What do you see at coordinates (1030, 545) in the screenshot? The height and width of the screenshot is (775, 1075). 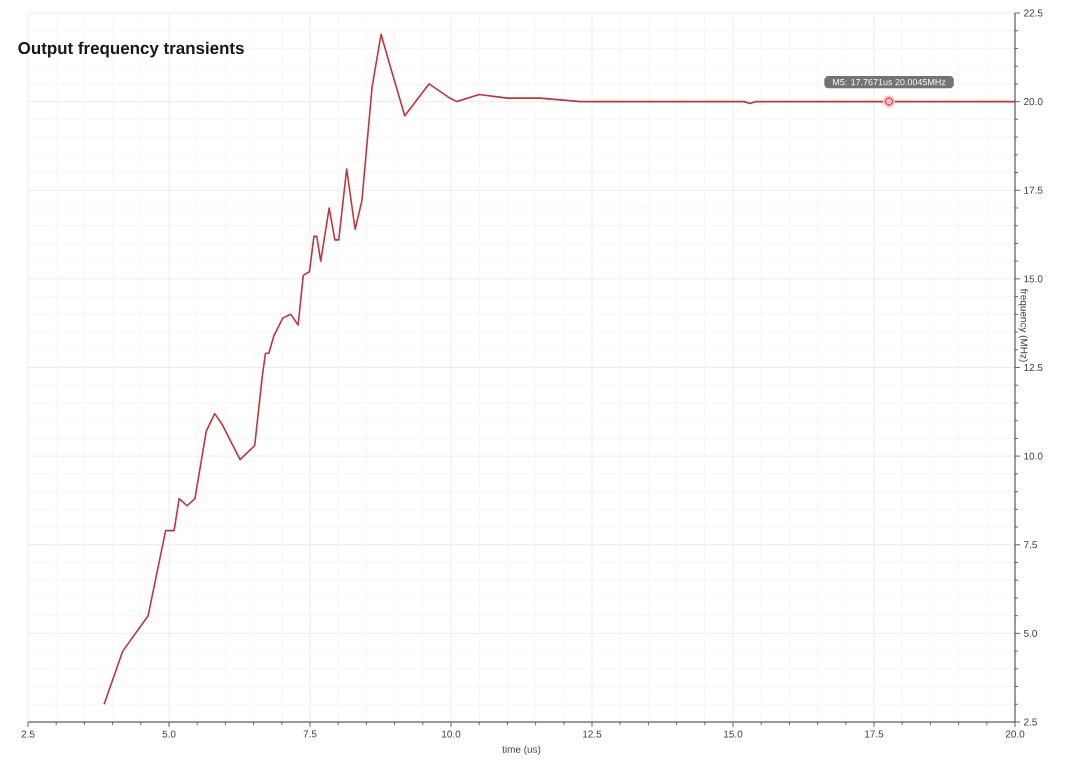 I see `y-tick-label: 7.5` at bounding box center [1030, 545].